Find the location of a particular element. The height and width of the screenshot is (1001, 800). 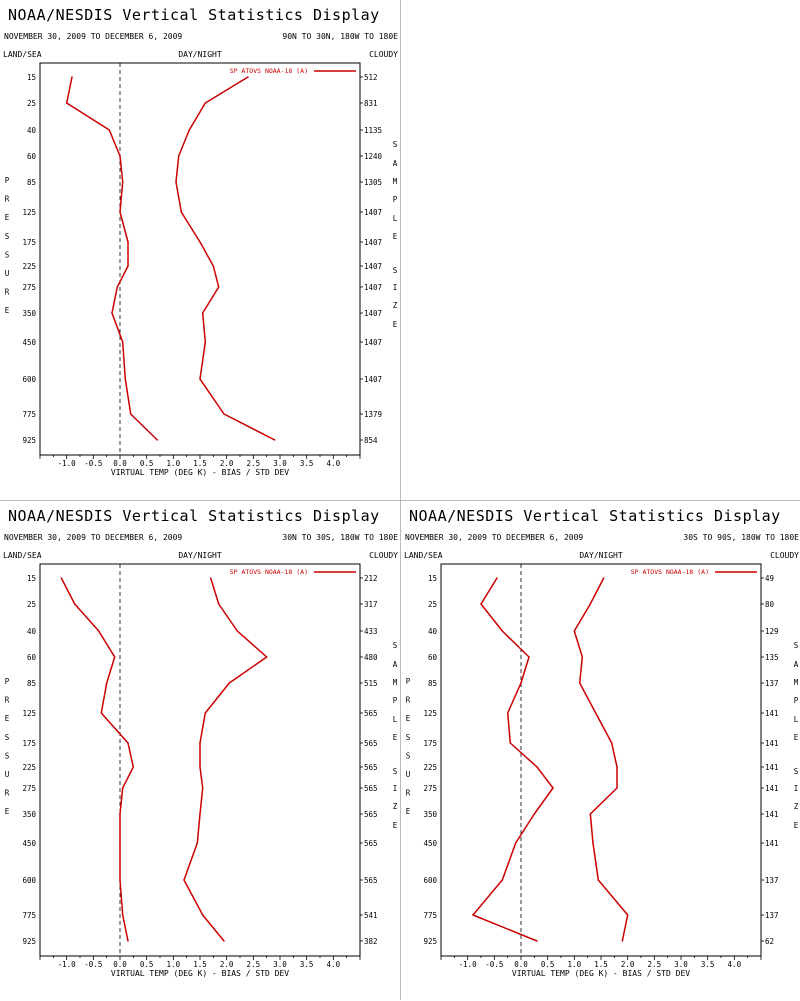

cloudy-label: CLOUDY is located at coordinates (383, 54).